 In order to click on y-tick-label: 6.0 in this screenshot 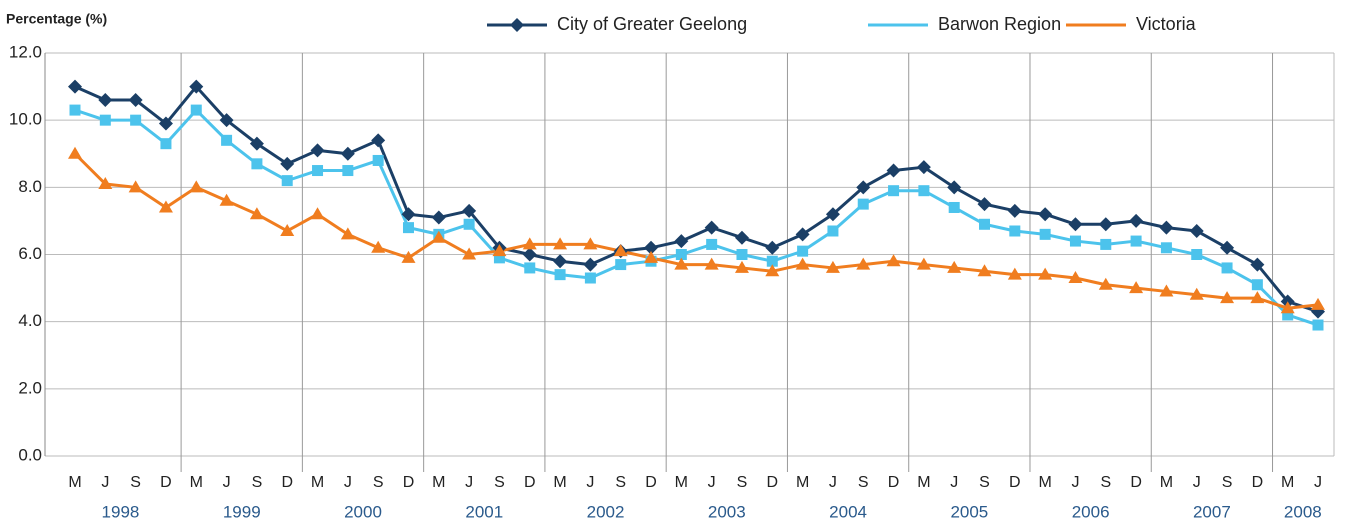, I will do `click(30, 253)`.